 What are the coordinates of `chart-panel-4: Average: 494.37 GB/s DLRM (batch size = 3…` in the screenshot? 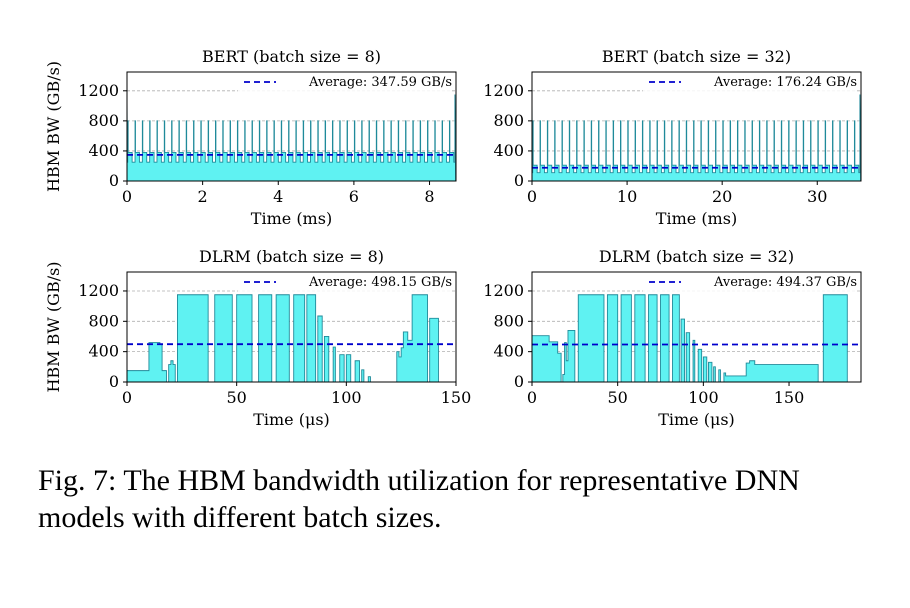 It's located at (672, 338).